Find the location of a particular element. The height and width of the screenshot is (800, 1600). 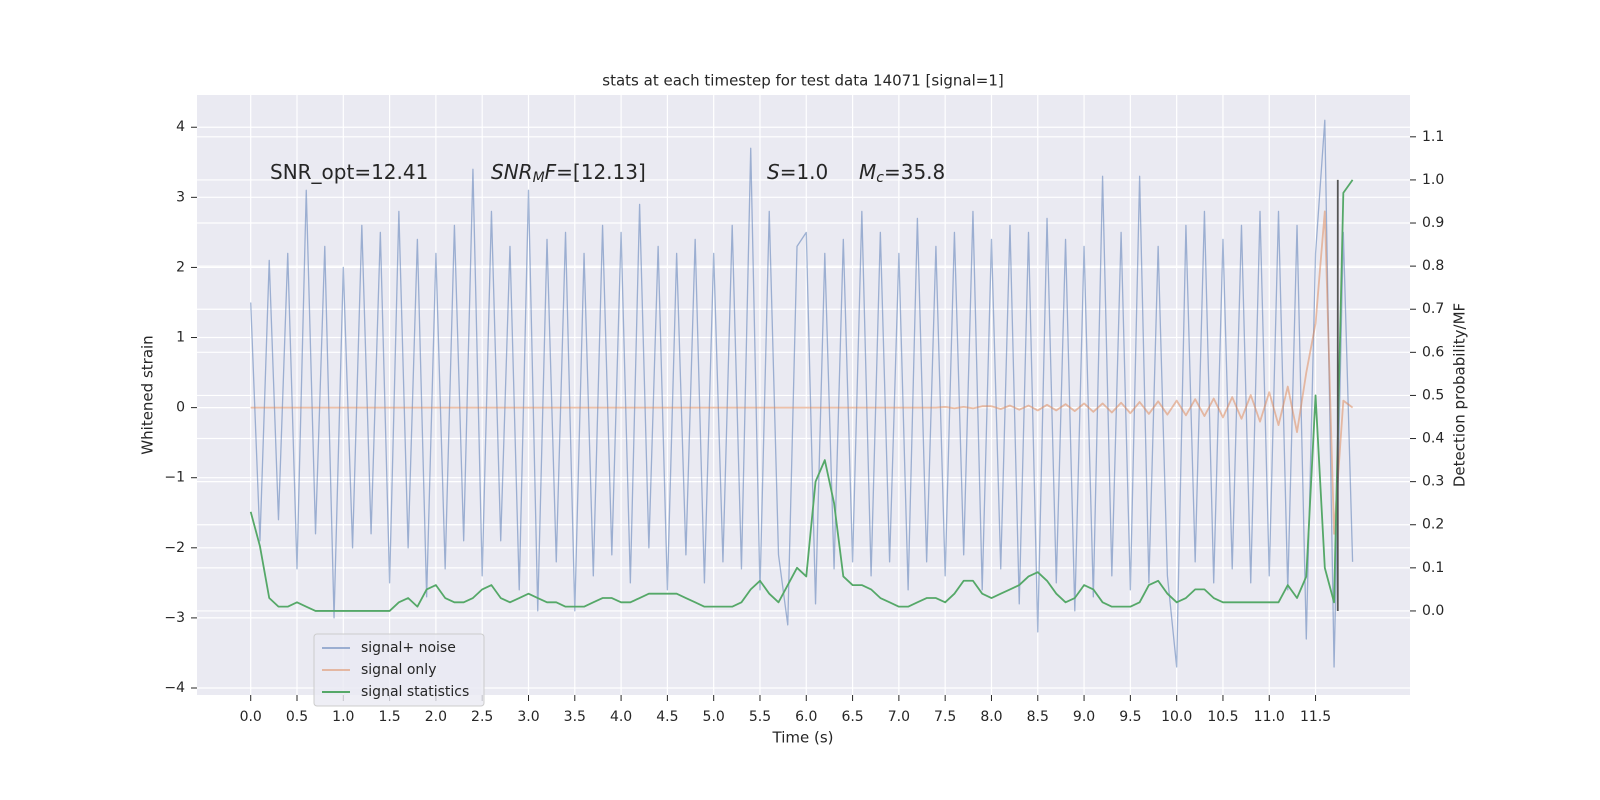

x-tick-label: 4.5 is located at coordinates (667, 717).